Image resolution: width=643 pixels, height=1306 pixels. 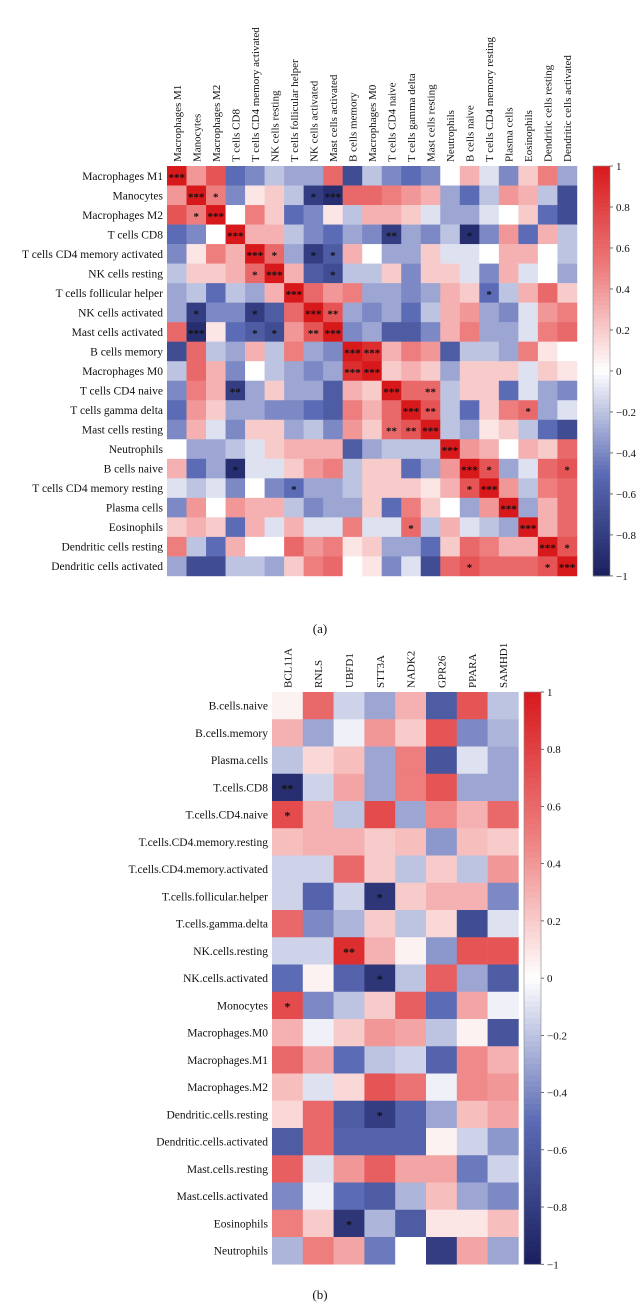 I want to click on panel-a-colorbar-tick-label: 0, so click(x=619, y=372).